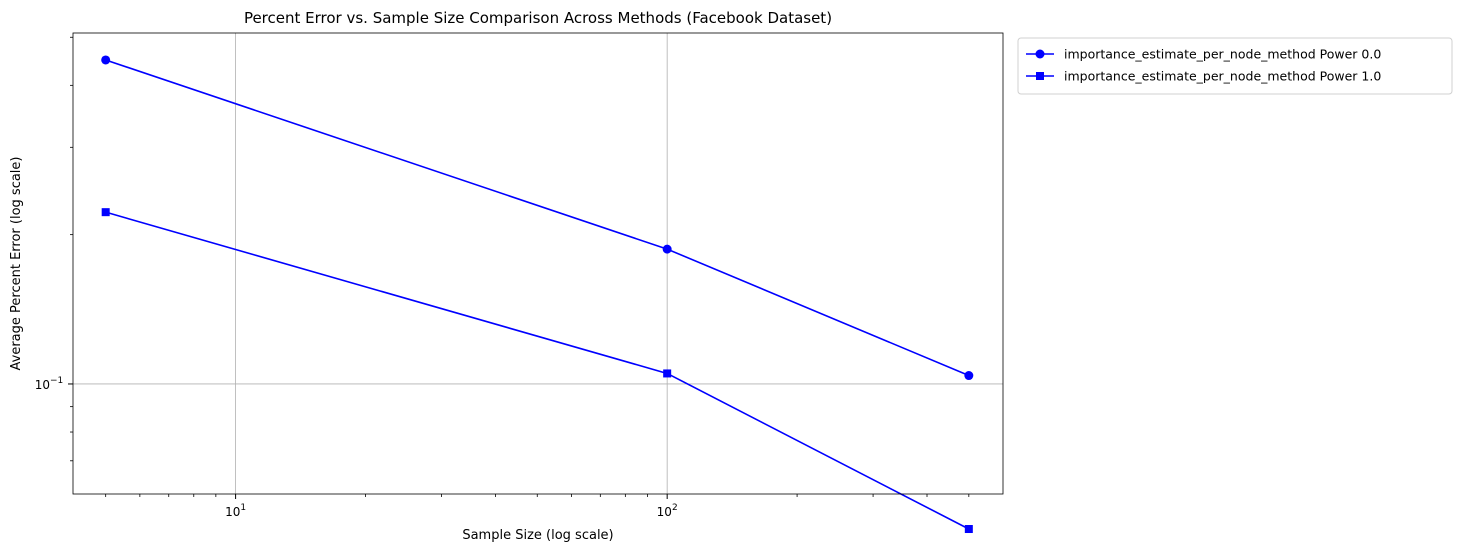 The image size is (1459, 552). Describe the element at coordinates (537, 535) in the screenshot. I see `x-axis-label: Sample Size (log scale)` at that location.